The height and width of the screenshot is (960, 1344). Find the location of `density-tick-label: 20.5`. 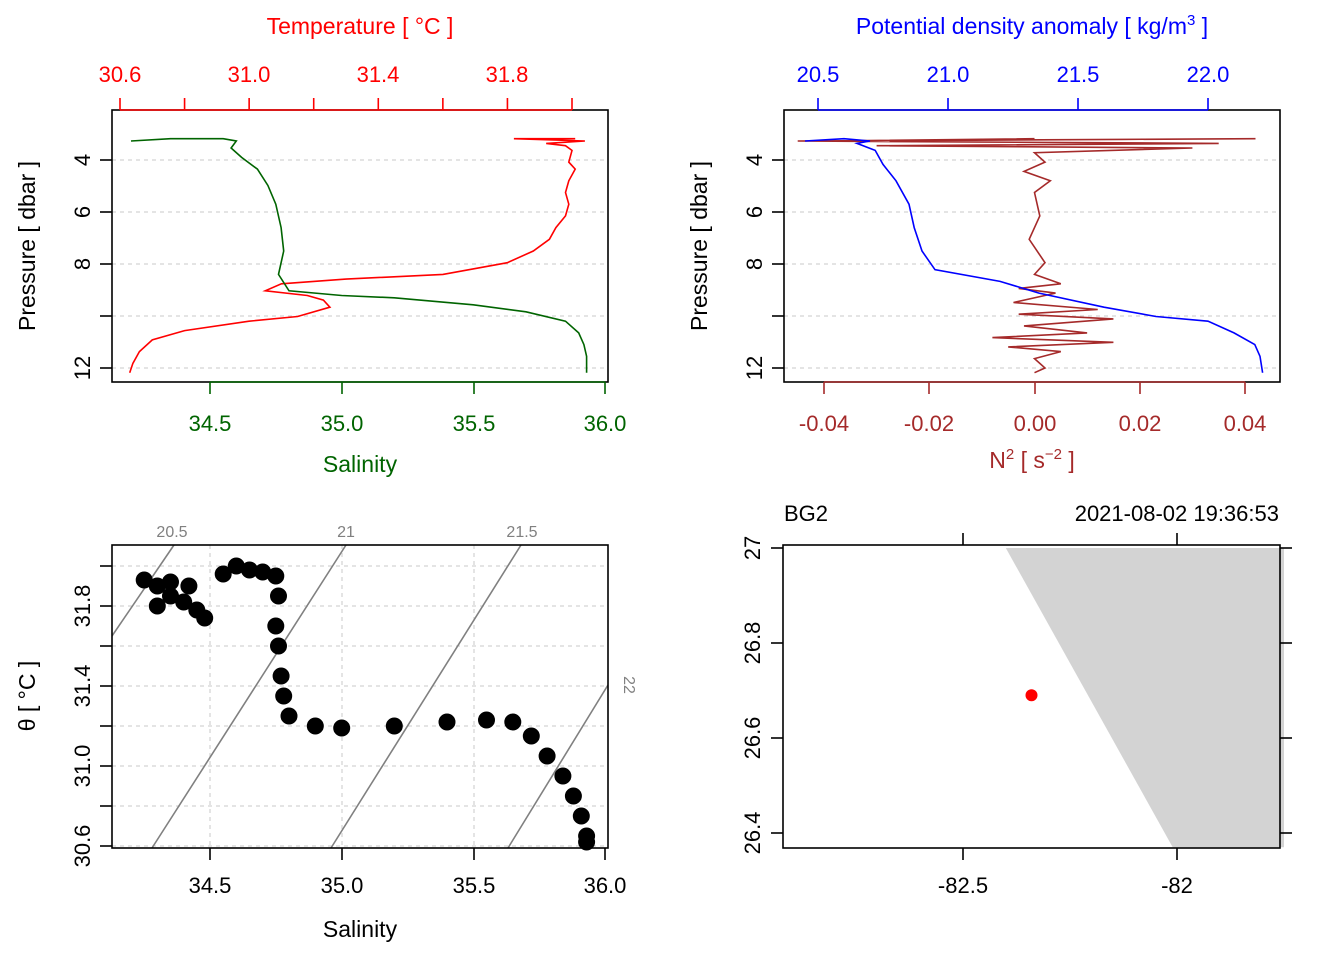

density-tick-label: 20.5 is located at coordinates (818, 74).